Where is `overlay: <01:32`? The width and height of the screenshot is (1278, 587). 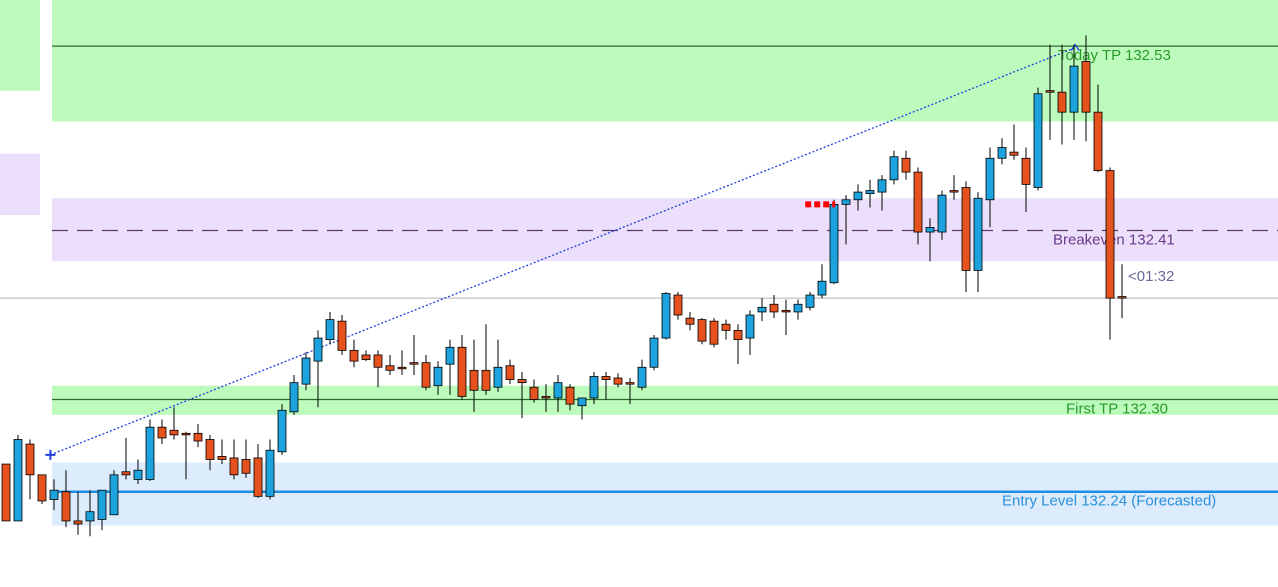 overlay: <01:32 is located at coordinates (989, 243).